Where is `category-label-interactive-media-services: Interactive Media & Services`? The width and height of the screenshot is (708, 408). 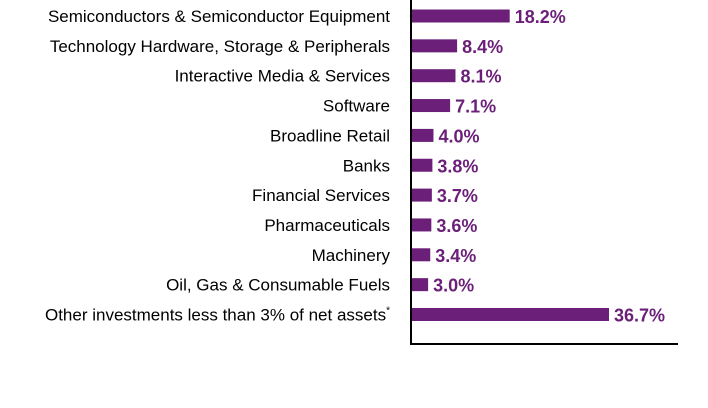 category-label-interactive-media-services: Interactive Media & Services is located at coordinates (282, 76).